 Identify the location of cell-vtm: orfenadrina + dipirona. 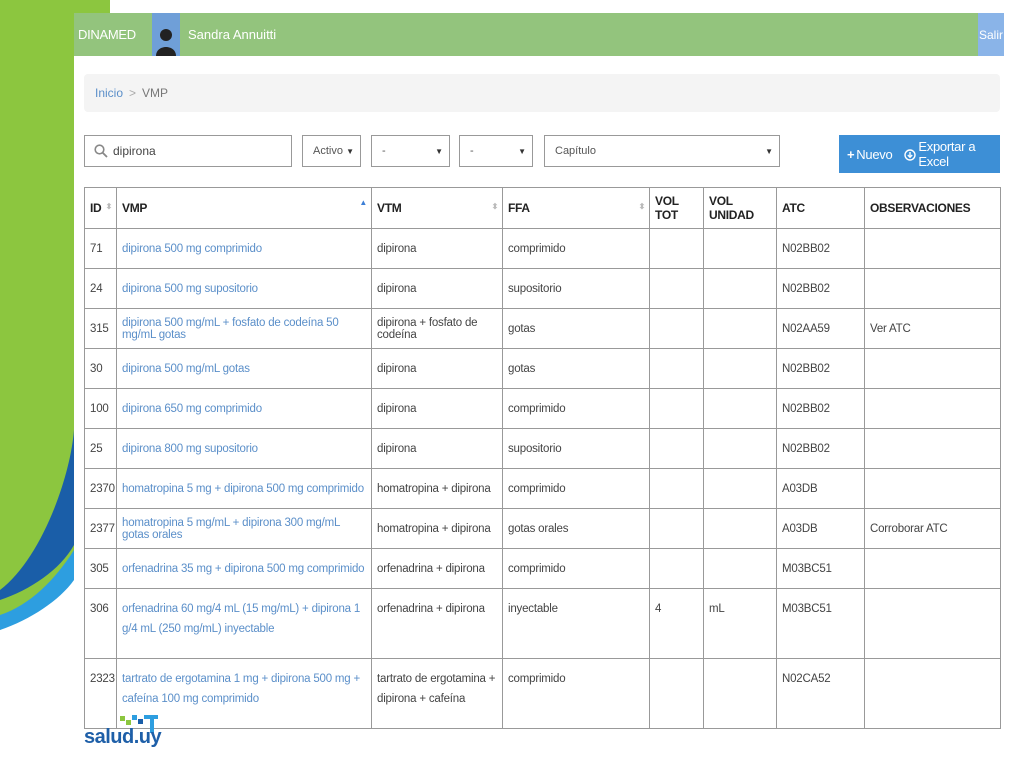
(437, 568).